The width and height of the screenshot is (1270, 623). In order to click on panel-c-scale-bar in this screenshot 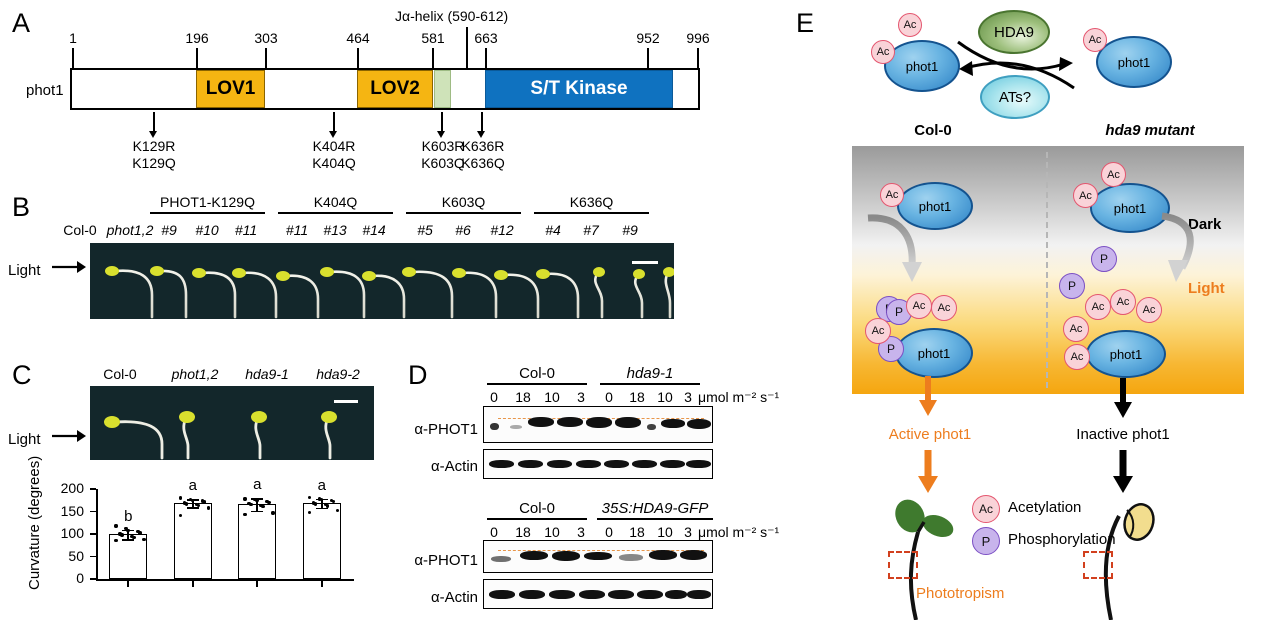, I will do `click(346, 401)`.